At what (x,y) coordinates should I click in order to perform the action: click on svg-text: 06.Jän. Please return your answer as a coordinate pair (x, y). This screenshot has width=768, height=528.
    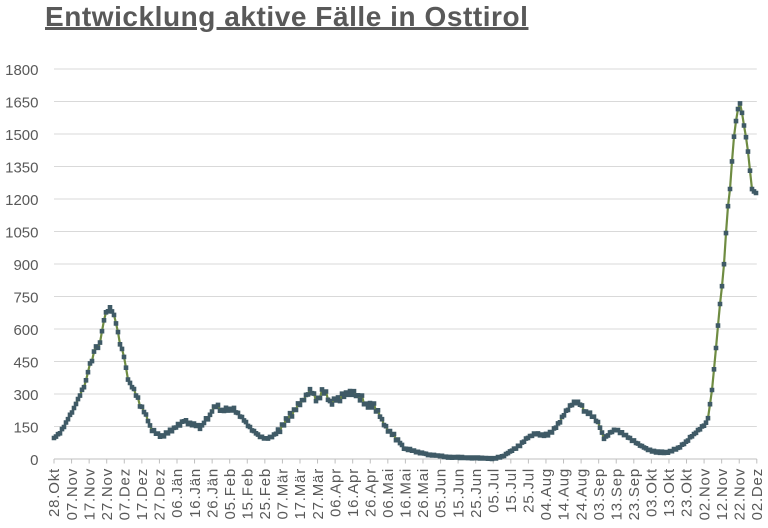
    Looking at the image, I should click on (177, 493).